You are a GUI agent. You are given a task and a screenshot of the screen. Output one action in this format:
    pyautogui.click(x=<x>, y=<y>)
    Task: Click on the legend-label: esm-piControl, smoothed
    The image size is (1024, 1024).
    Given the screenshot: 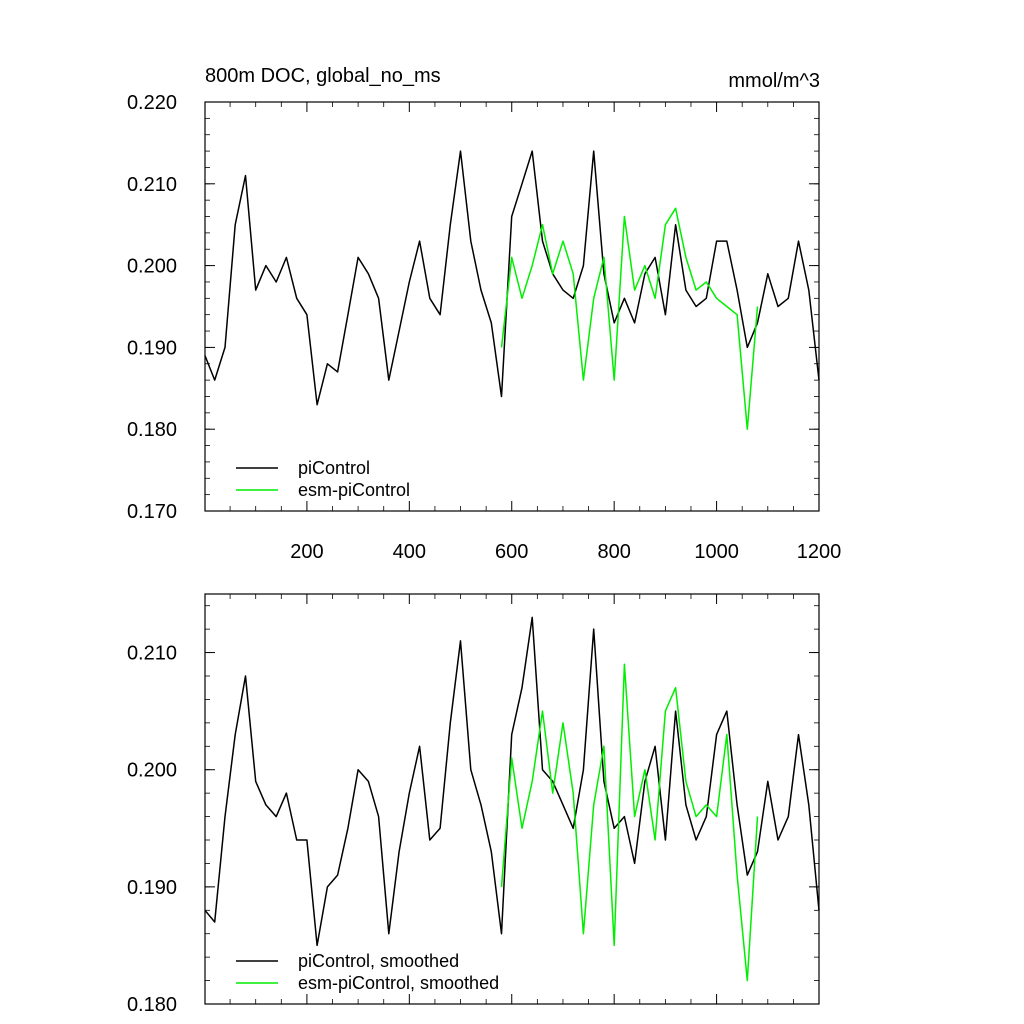 What is the action you would take?
    pyautogui.click(x=398, y=983)
    